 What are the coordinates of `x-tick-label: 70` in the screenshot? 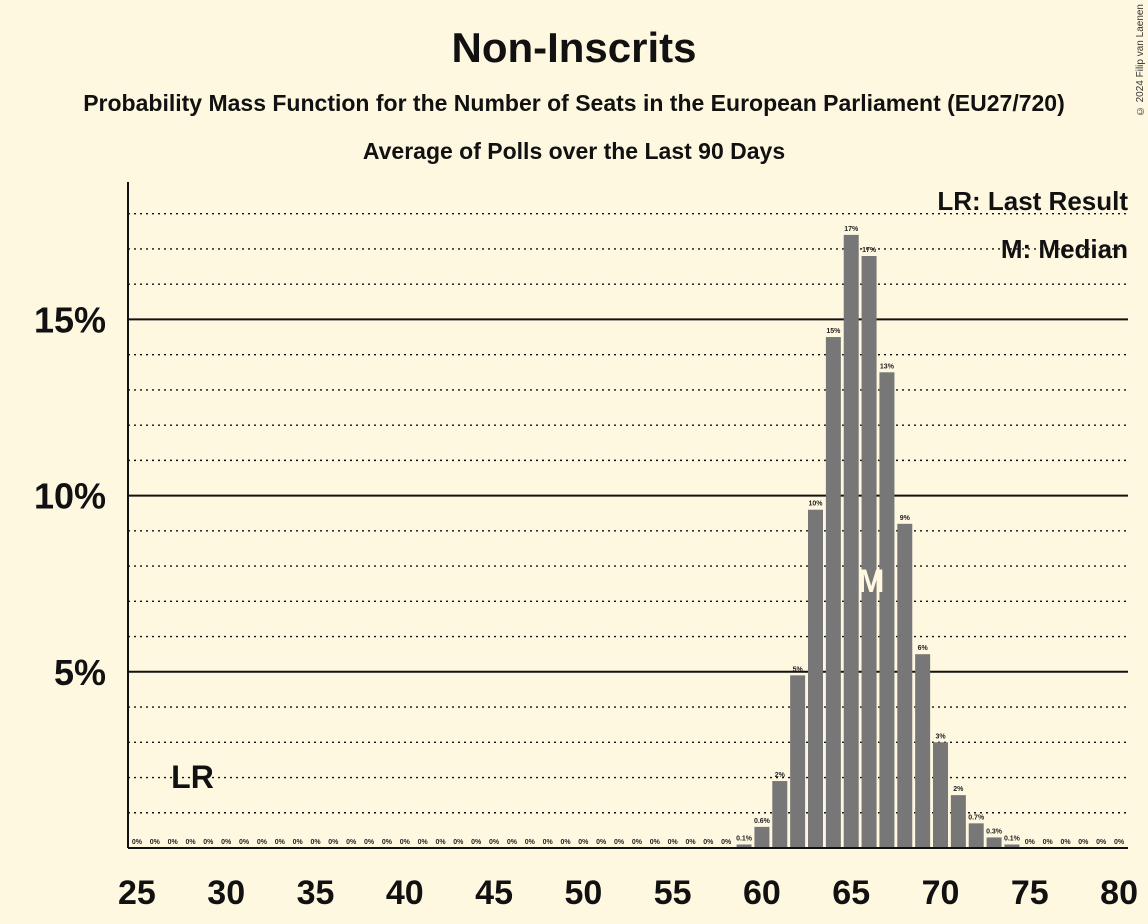 It's located at (941, 893).